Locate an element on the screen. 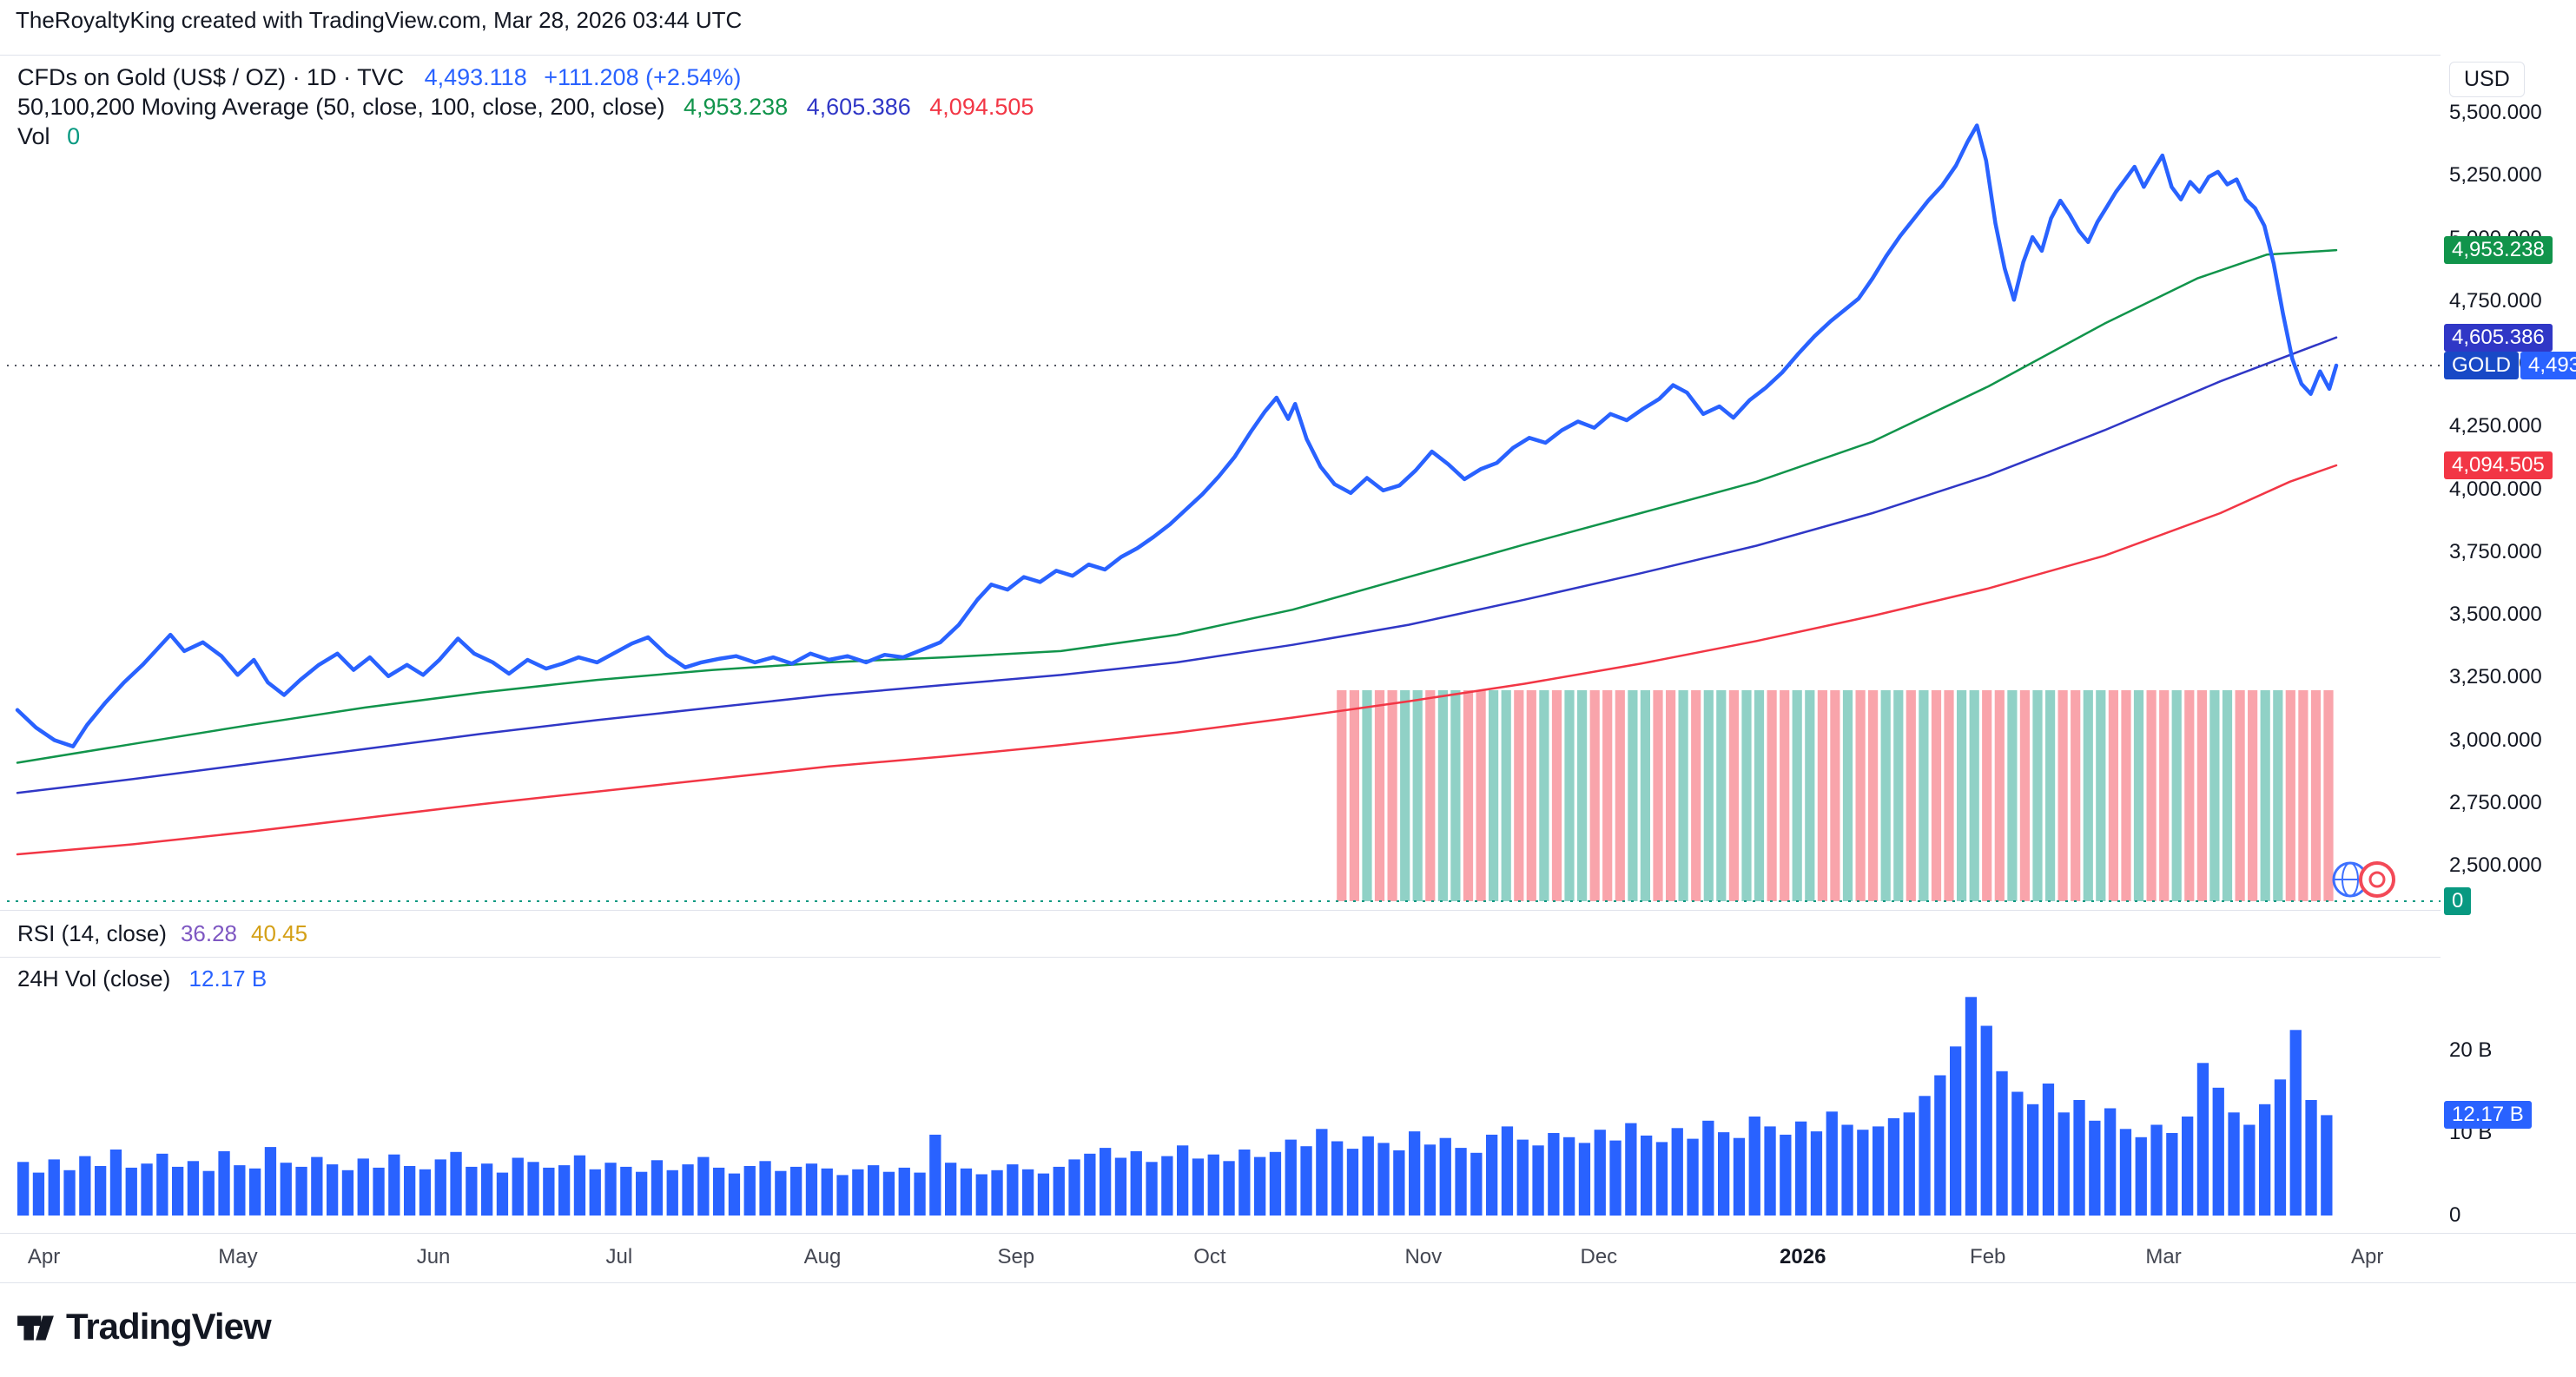  volume-value: 12.17 B is located at coordinates (228, 978).